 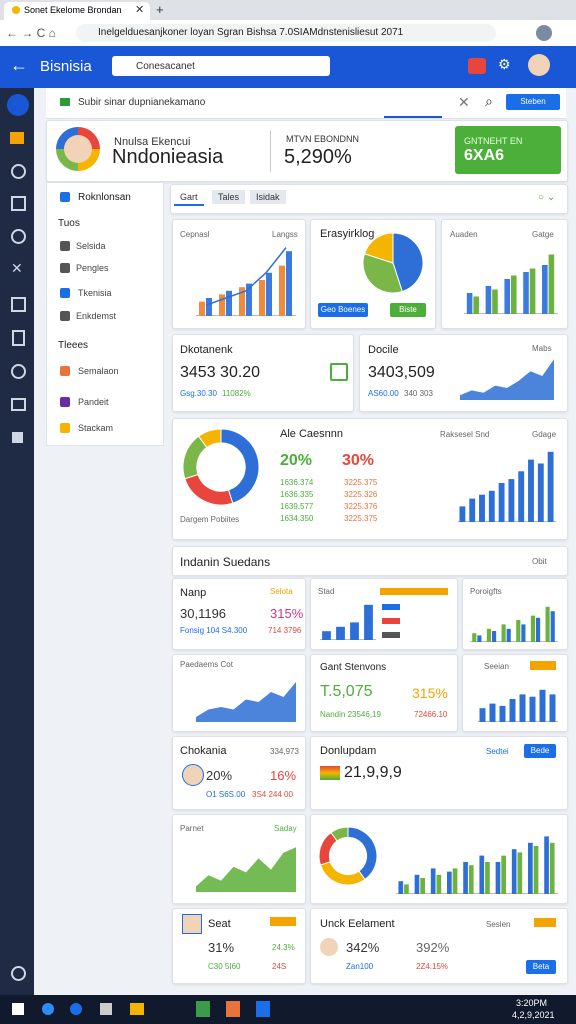 I want to click on card-title: Erasyirklog, so click(x=347, y=234).